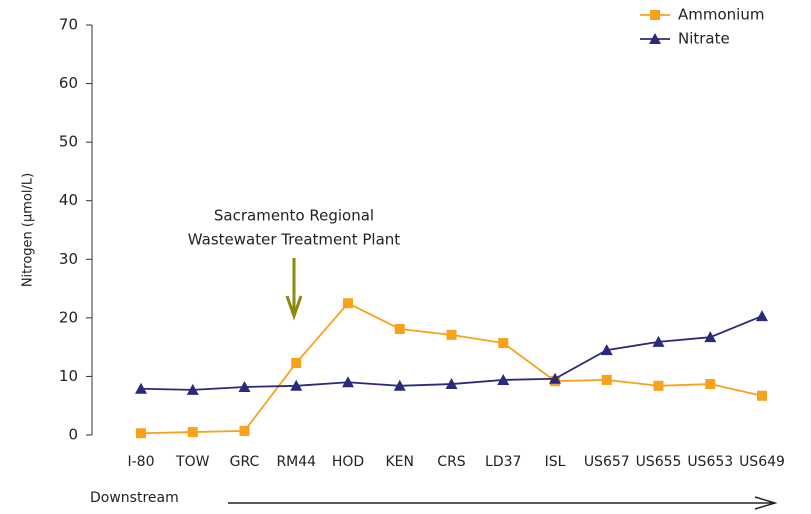 The height and width of the screenshot is (514, 811). I want to click on x-tick-label: CRS, so click(451, 462).